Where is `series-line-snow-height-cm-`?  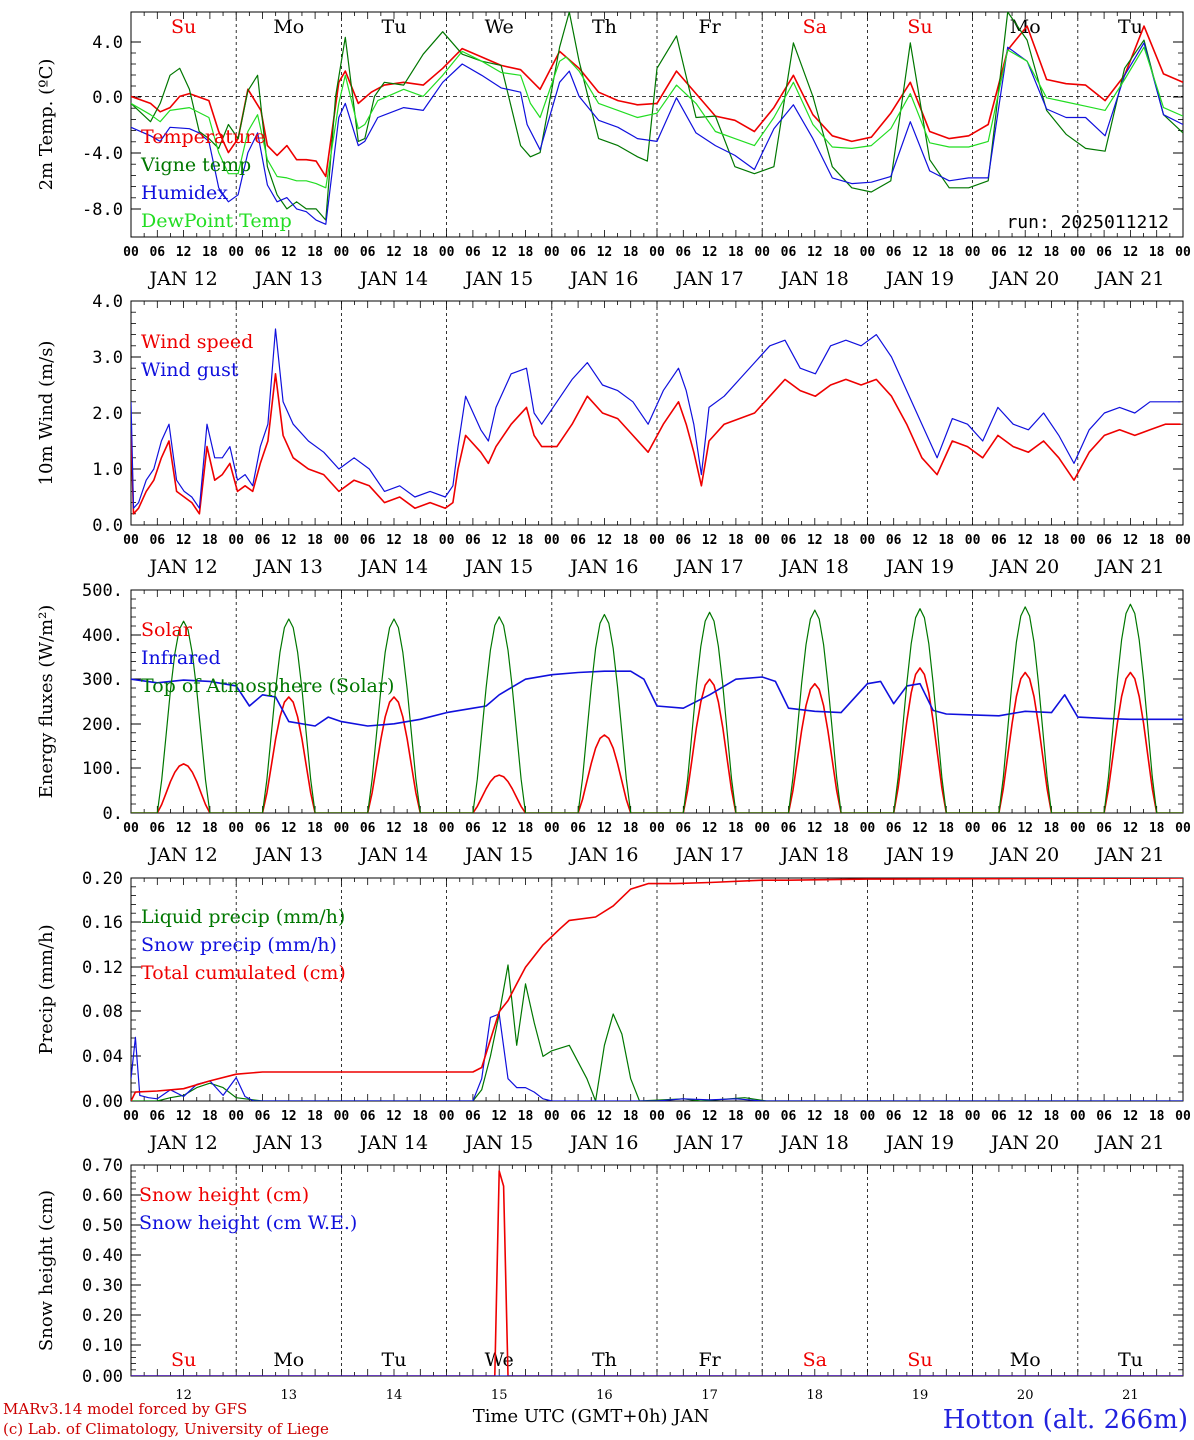
series-line-snow-height-cm- is located at coordinates (657, 1273).